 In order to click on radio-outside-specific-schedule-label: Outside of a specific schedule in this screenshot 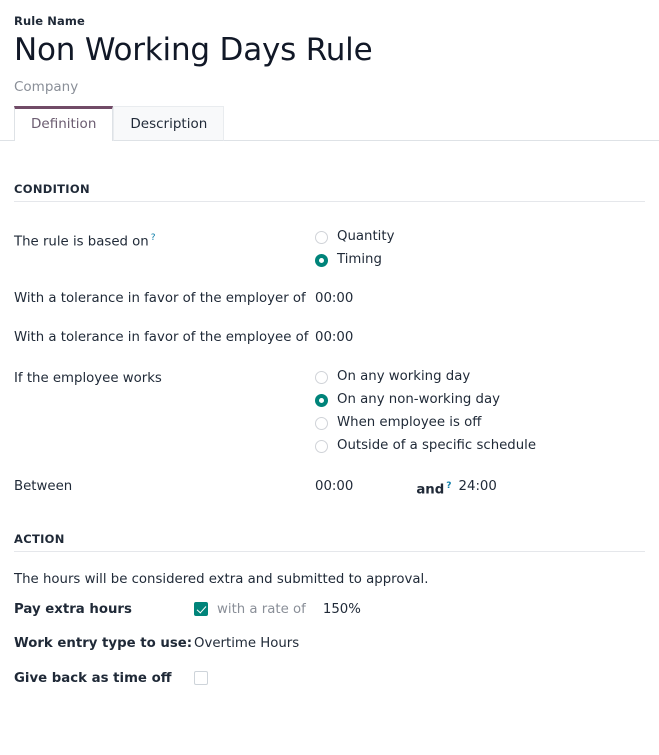, I will do `click(437, 445)`.